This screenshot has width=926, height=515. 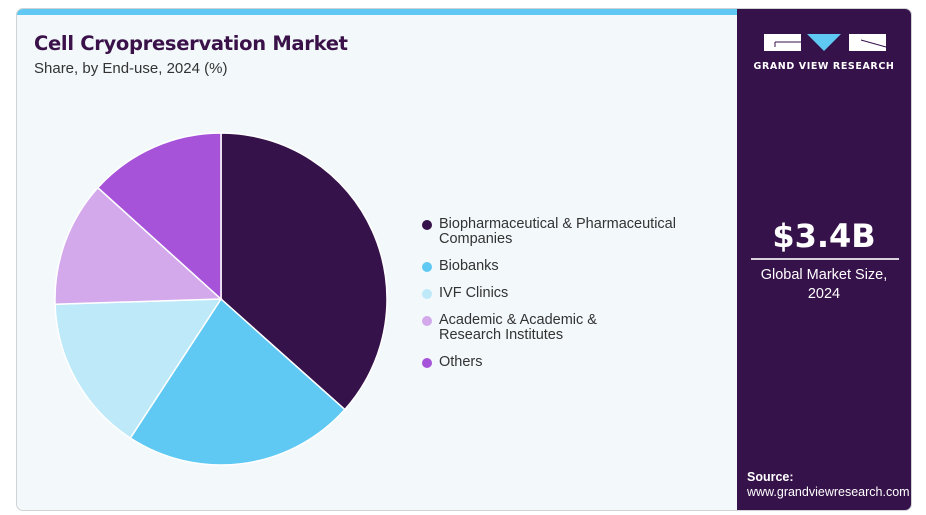 What do you see at coordinates (572, 362) in the screenshot?
I see `legend-item: Others` at bounding box center [572, 362].